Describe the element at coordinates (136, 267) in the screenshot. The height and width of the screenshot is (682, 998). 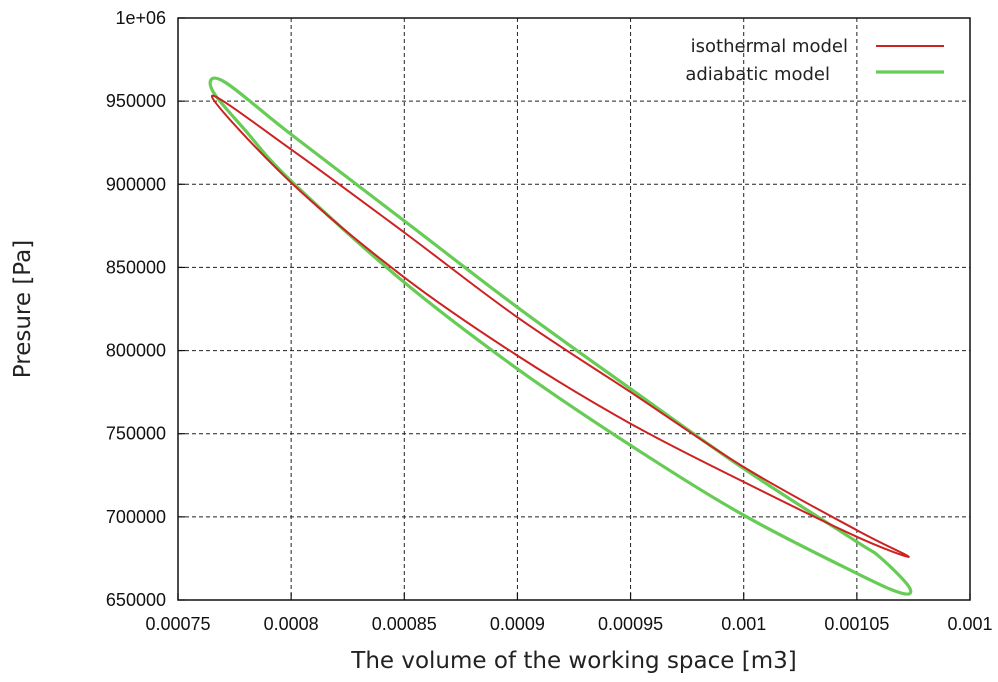
I see `y-tick-label: 850000` at that location.